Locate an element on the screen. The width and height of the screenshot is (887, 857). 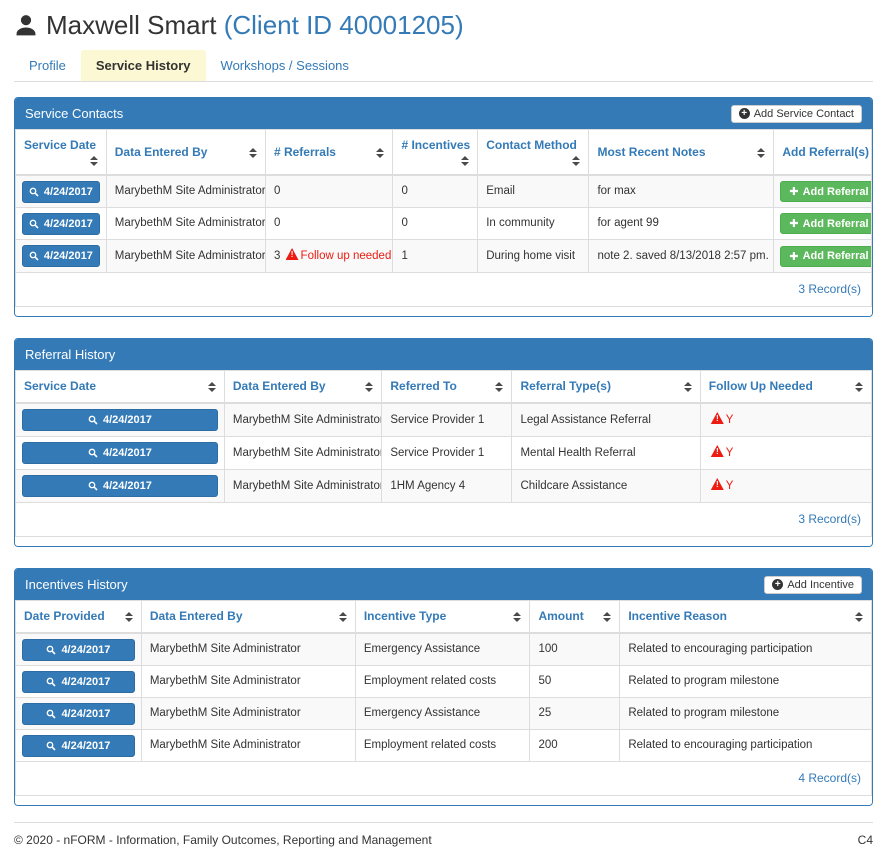
col-follow-up-needed: Follow Up Needed is located at coordinates (785, 387).